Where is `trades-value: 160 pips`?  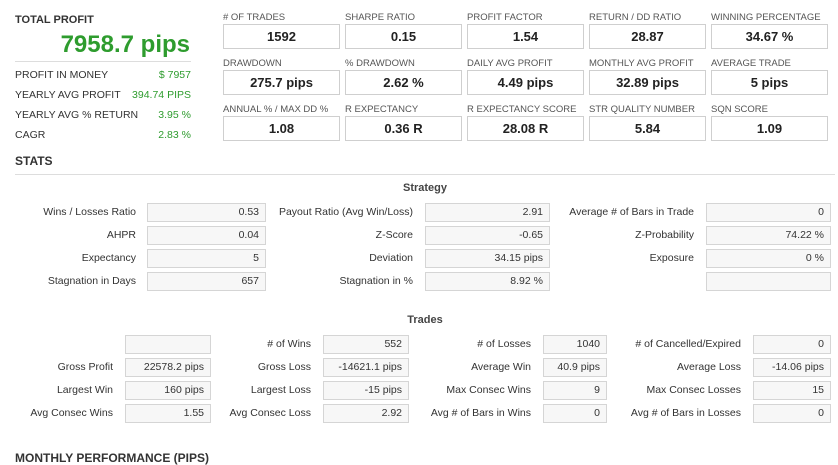
trades-value: 160 pips is located at coordinates (168, 390).